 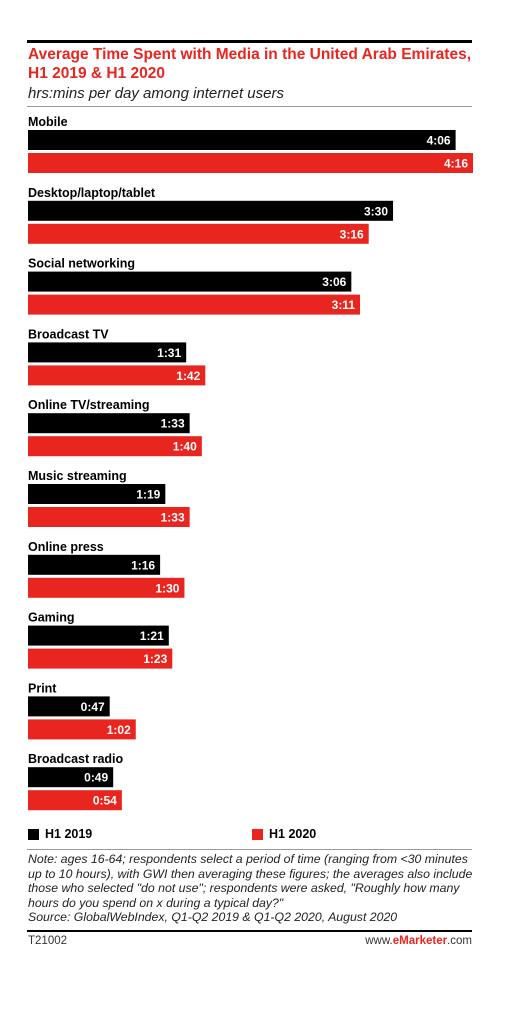 I want to click on bar-online-tv-streaming-h1-2019, so click(x=109, y=423).